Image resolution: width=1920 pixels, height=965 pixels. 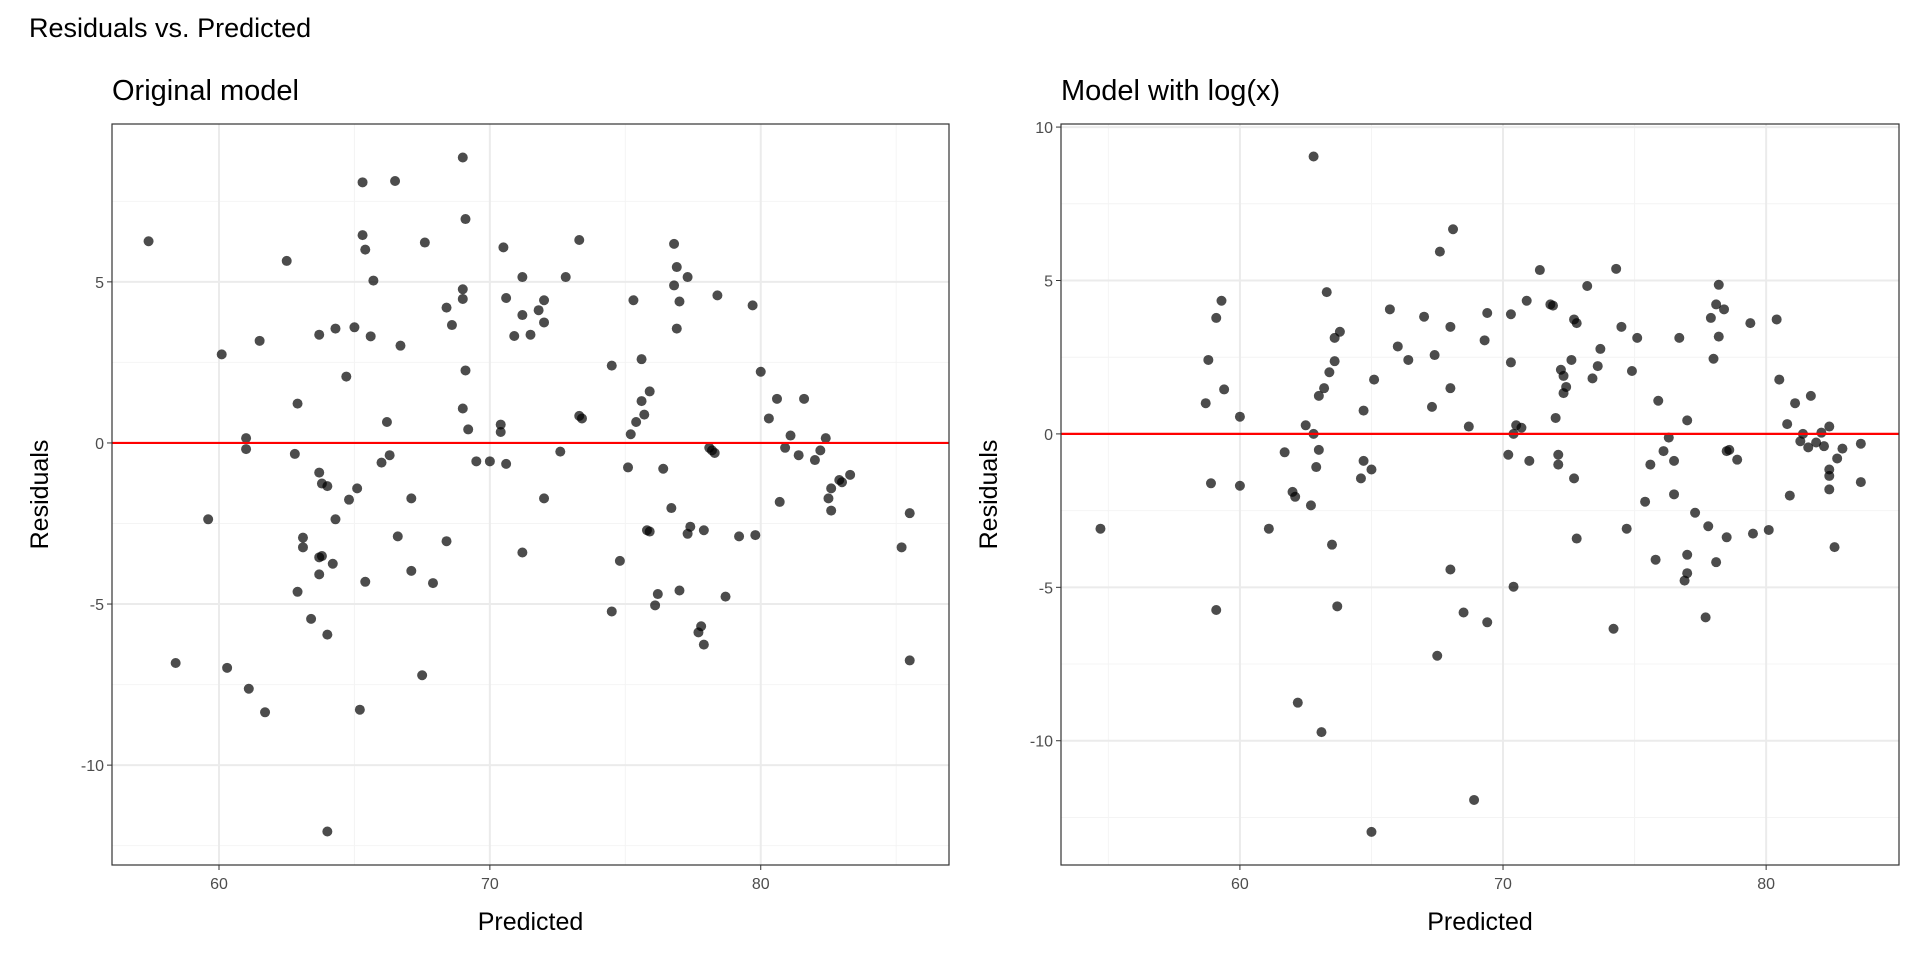 I want to click on panel-title: Model with log(x), so click(x=1170, y=91).